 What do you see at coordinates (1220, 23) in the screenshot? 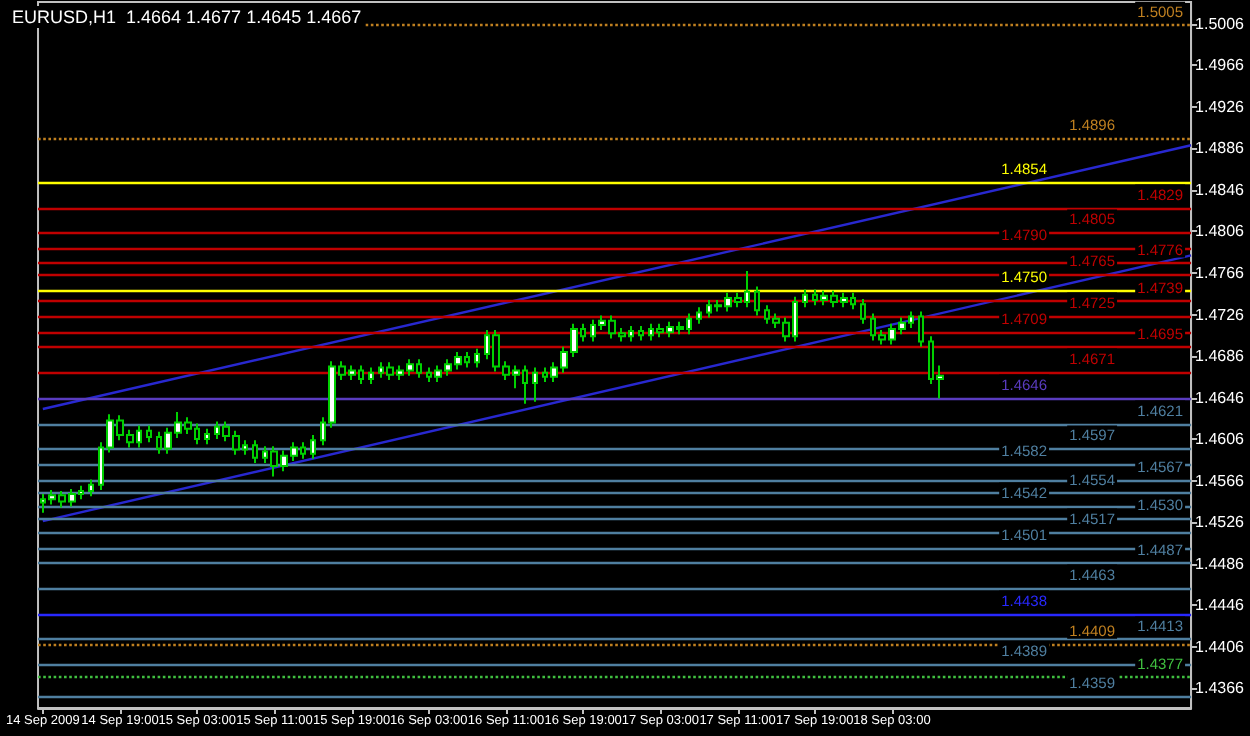
I see `y-tick-label: 1.5006` at bounding box center [1220, 23].